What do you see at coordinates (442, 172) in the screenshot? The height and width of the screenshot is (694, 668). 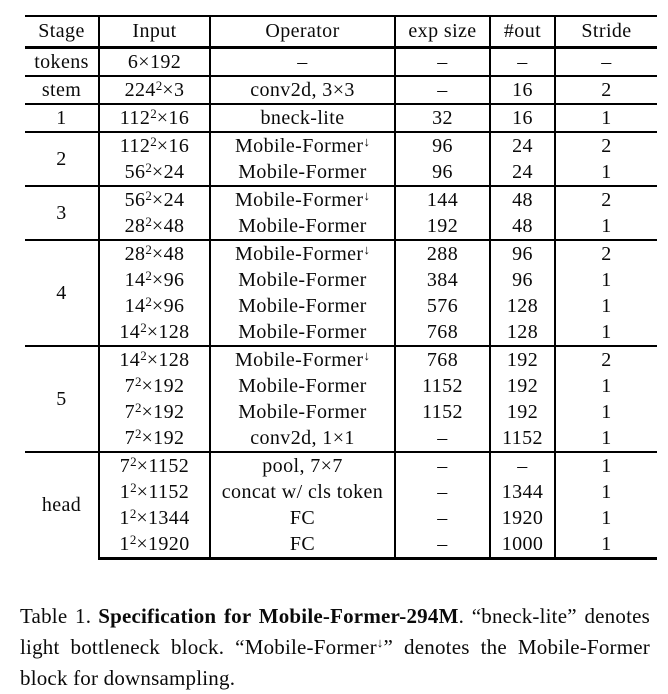 I see `exp-size-cell: 96` at bounding box center [442, 172].